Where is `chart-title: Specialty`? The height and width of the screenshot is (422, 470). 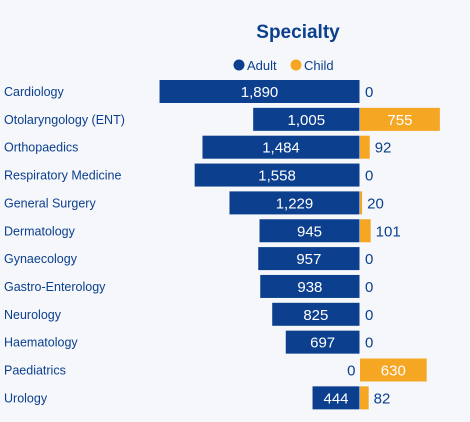 chart-title: Specialty is located at coordinates (298, 32).